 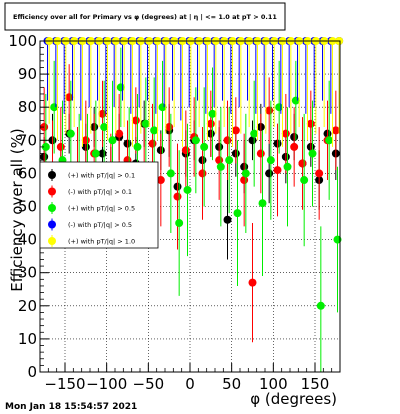 I want to click on y-tick-label: 20, so click(x=27, y=306).